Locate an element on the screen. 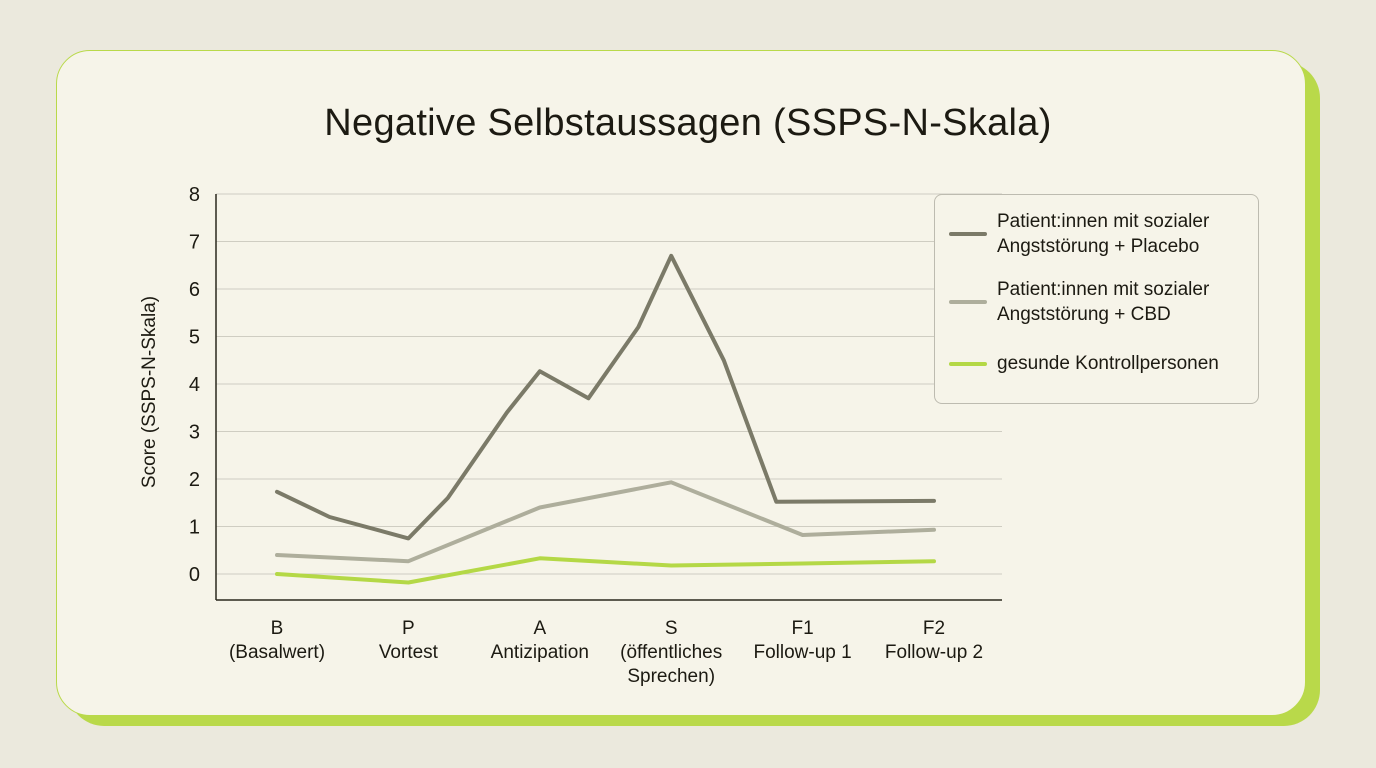 The width and height of the screenshot is (1376, 768). x-tick-label-line: Antizipation is located at coordinates (540, 652).